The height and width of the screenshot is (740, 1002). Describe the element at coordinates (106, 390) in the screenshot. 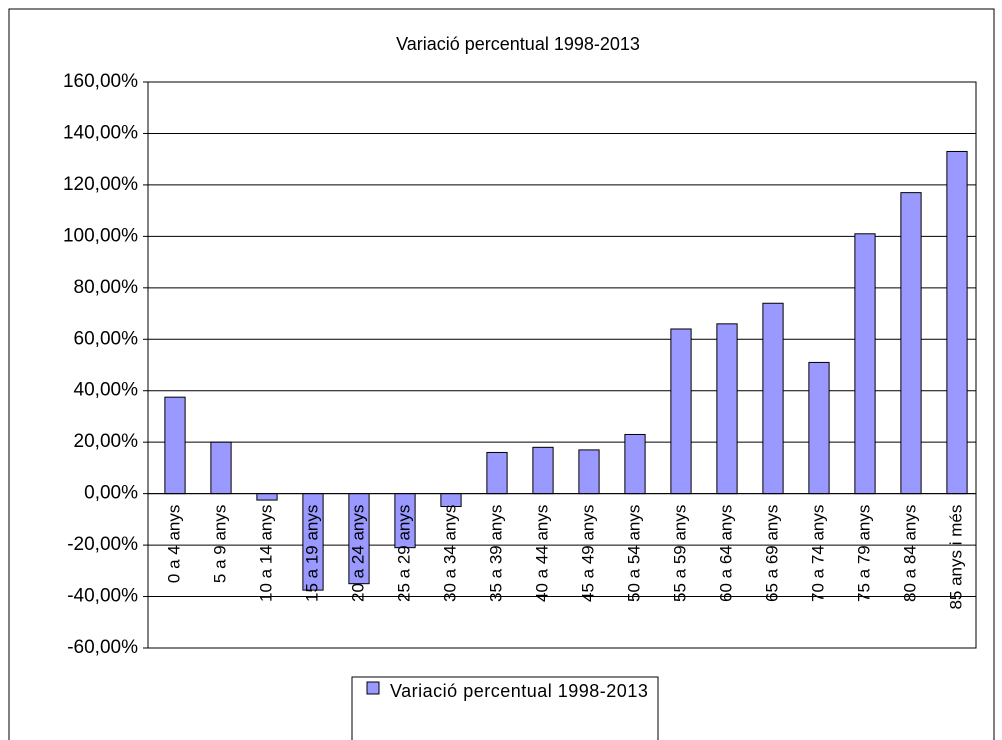

I see `y-tick-label: 40,00%` at that location.